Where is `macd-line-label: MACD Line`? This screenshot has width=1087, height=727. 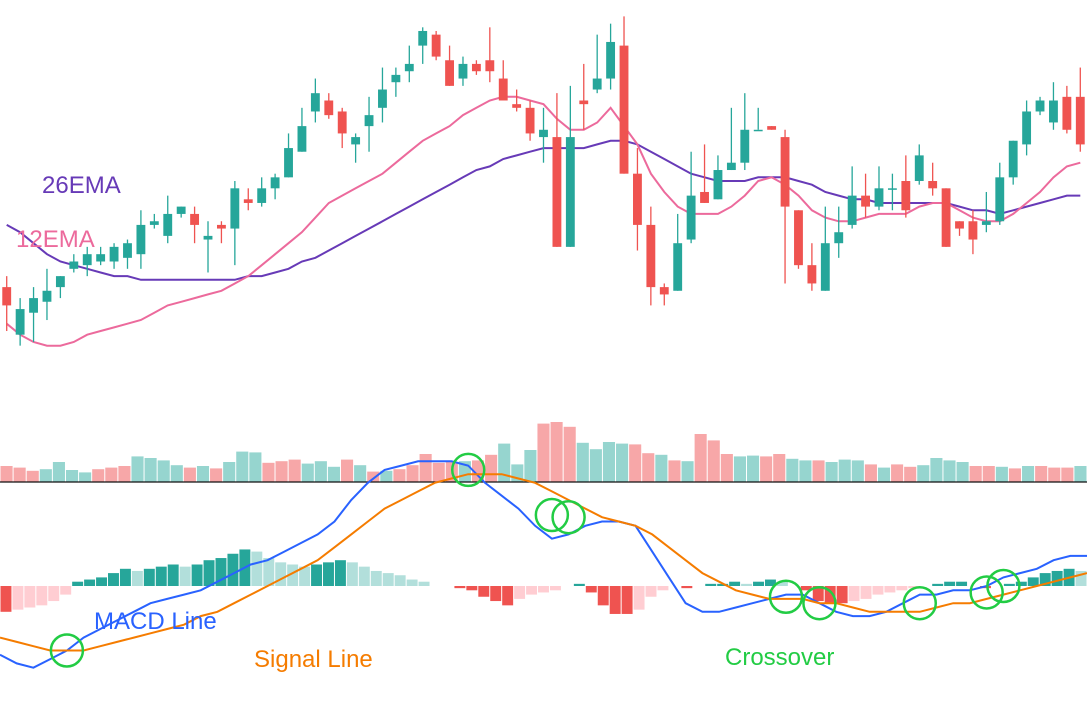 macd-line-label: MACD Line is located at coordinates (155, 621).